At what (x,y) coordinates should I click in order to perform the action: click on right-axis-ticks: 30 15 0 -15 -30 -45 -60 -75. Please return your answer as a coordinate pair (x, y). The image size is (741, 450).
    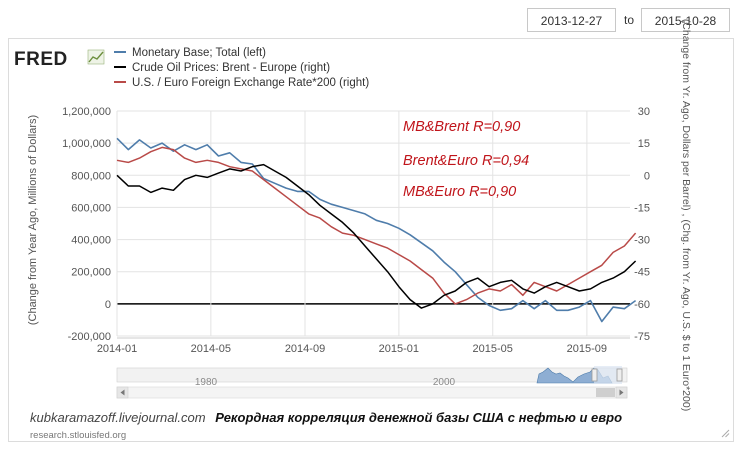
    Looking at the image, I should click on (642, 224).